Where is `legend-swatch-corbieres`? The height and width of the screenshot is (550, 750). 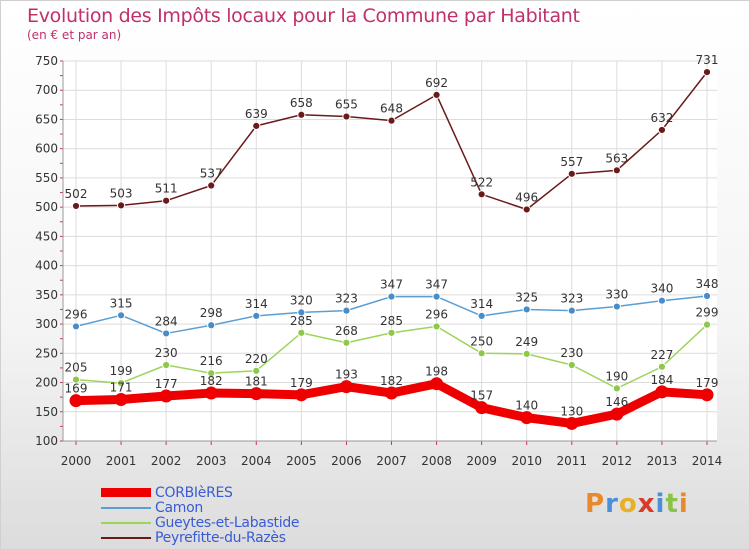 legend-swatch-corbieres is located at coordinates (126, 492).